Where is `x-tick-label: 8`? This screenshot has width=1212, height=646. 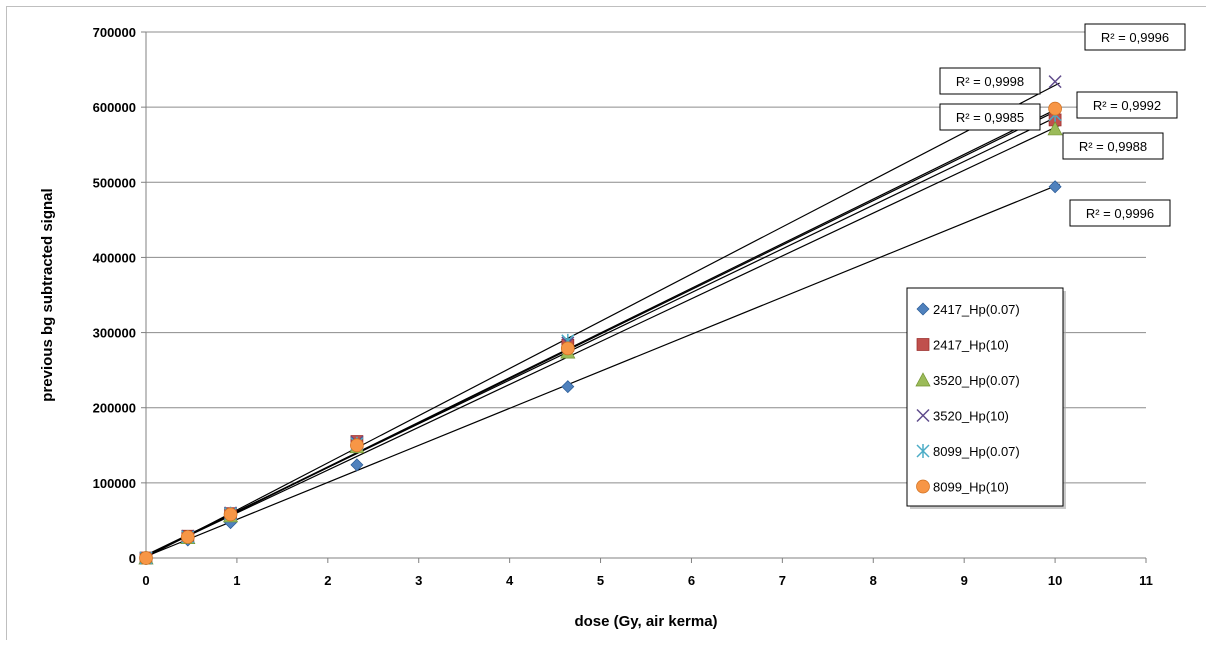 x-tick-label: 8 is located at coordinates (873, 580).